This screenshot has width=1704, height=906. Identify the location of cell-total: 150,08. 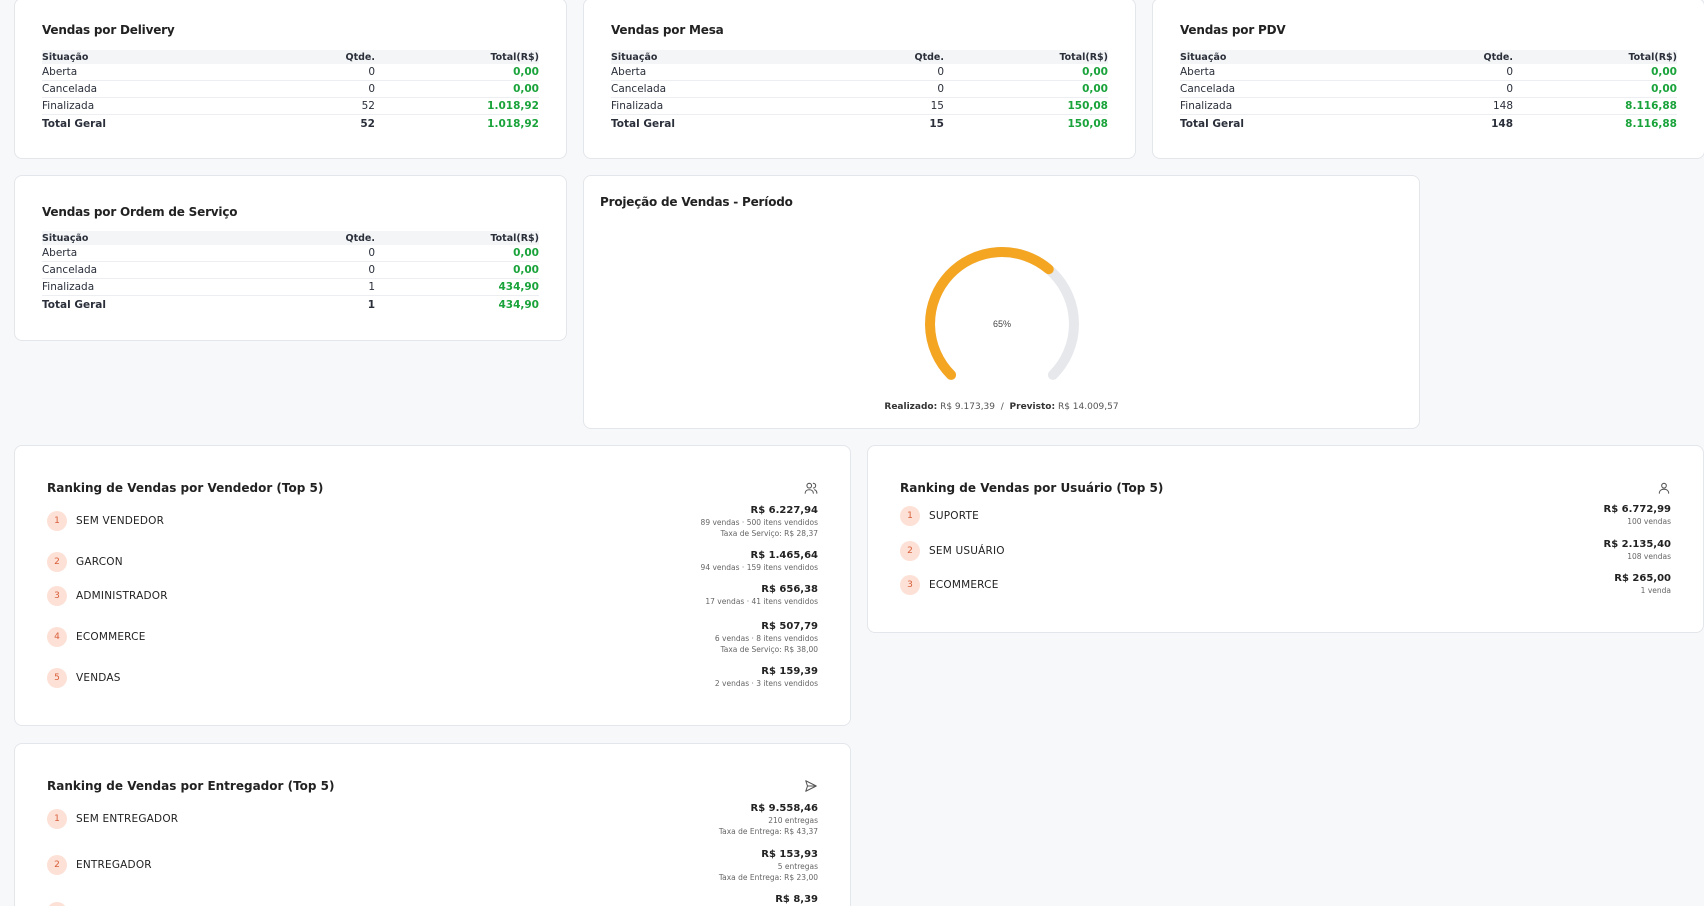
(1087, 106).